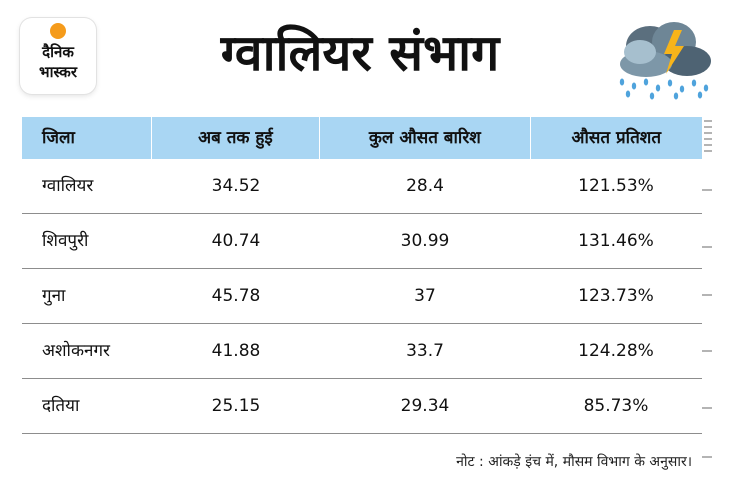  I want to click on cell-rainfall-so-far: 45.78, so click(236, 296).